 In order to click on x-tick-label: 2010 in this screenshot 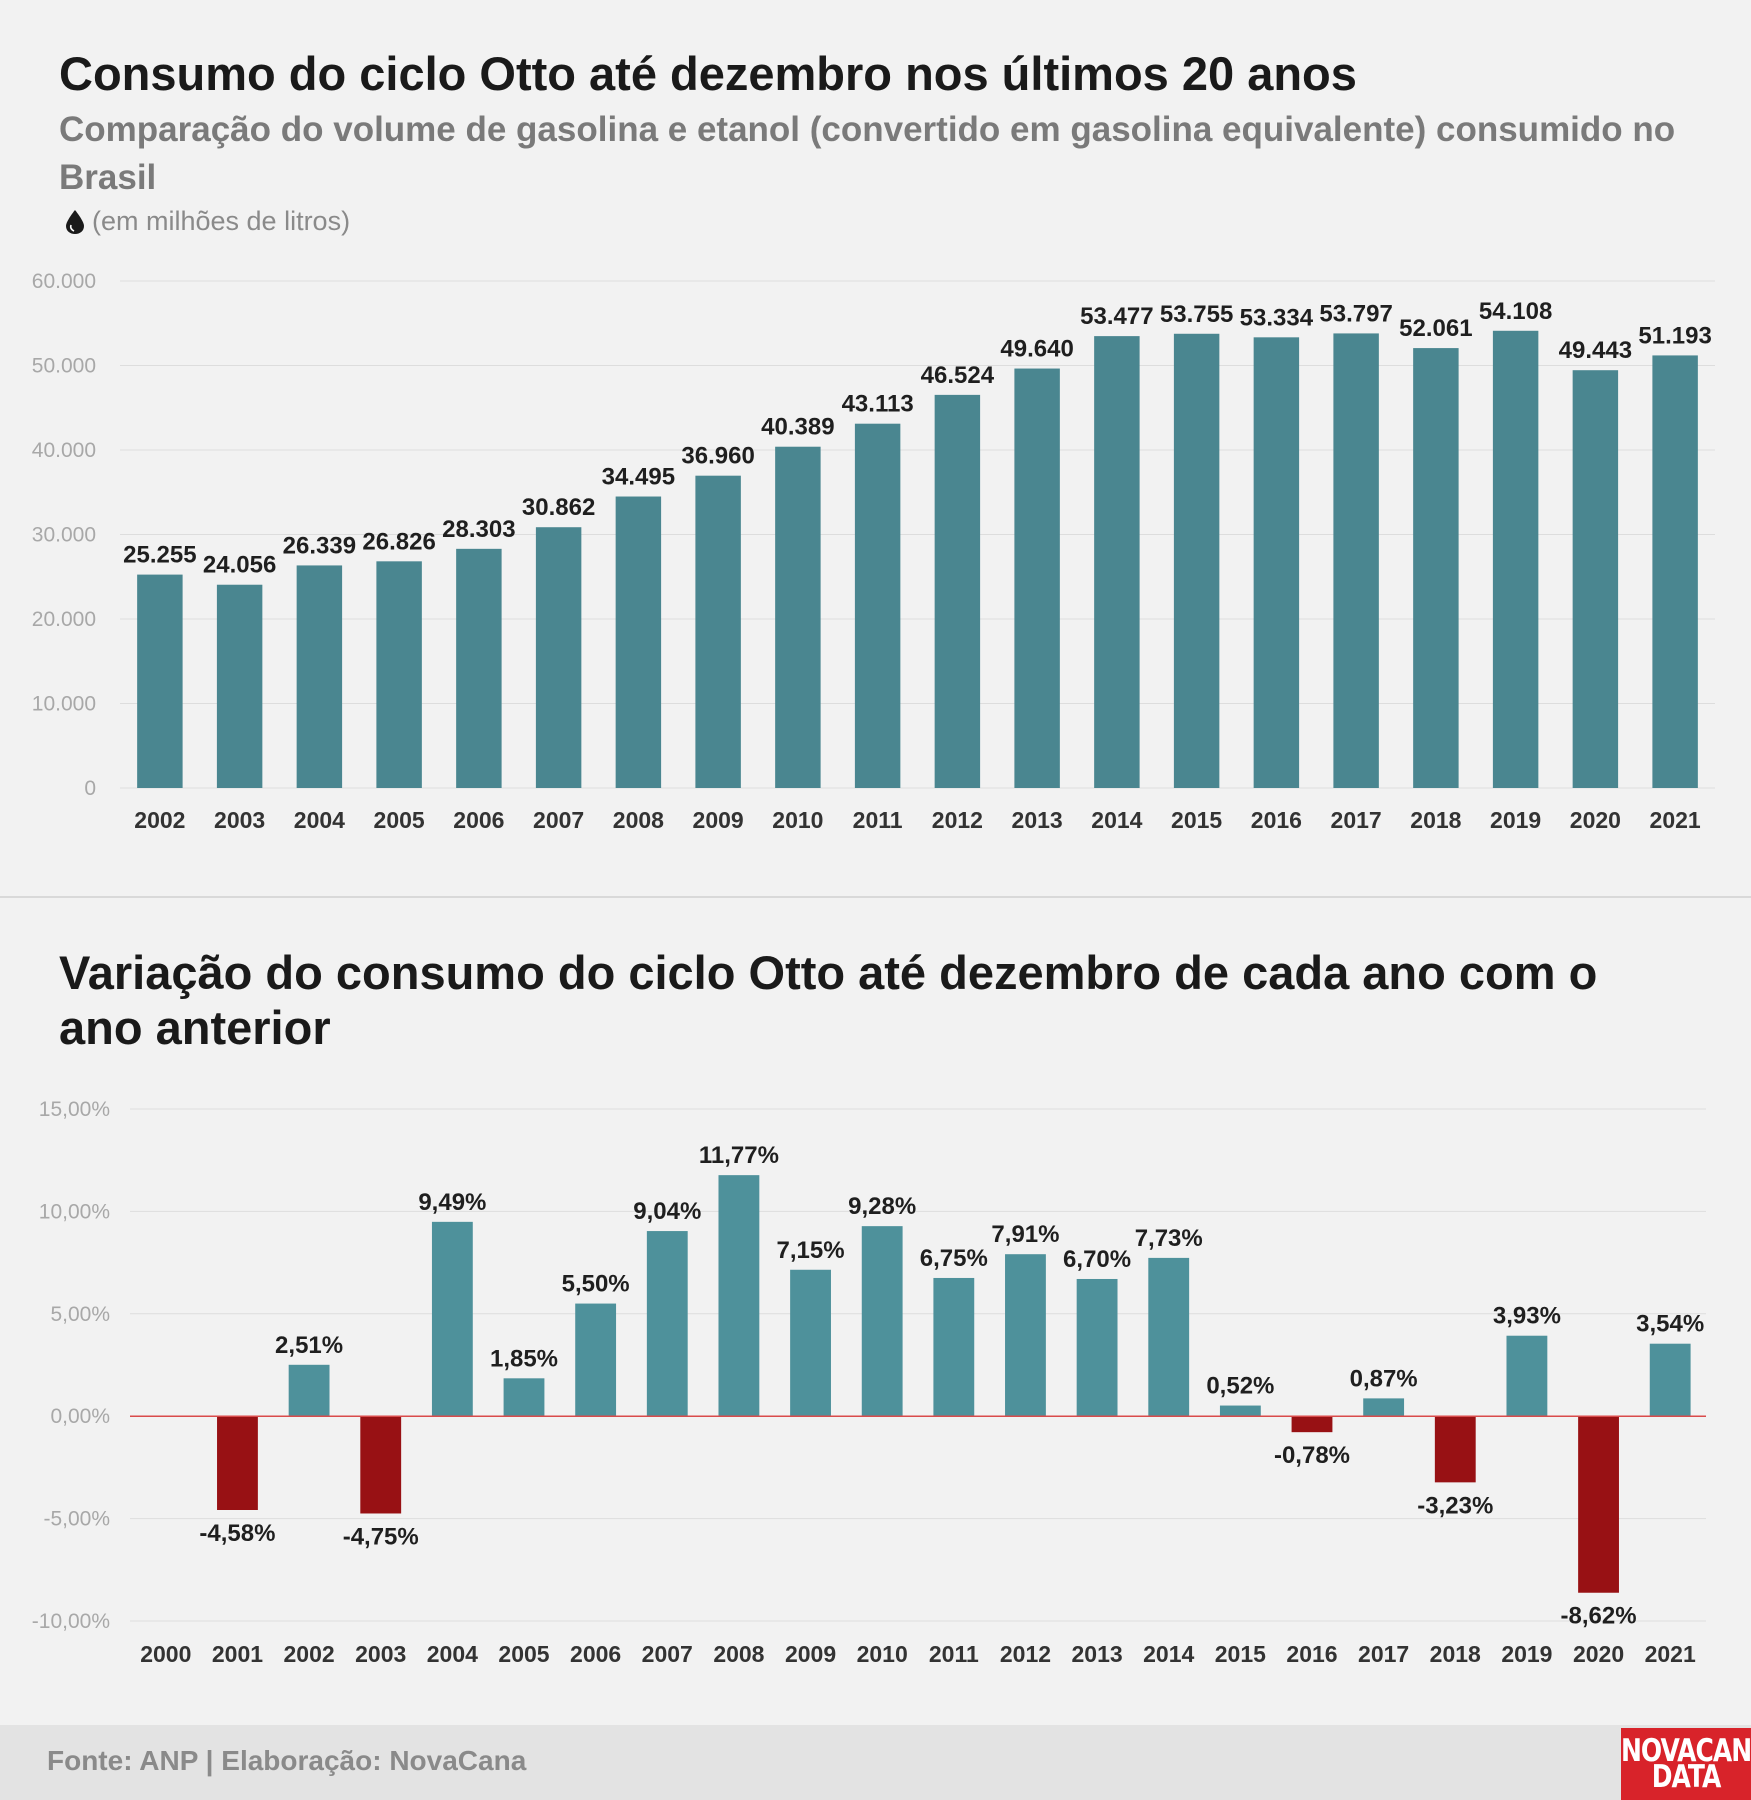, I will do `click(882, 1654)`.